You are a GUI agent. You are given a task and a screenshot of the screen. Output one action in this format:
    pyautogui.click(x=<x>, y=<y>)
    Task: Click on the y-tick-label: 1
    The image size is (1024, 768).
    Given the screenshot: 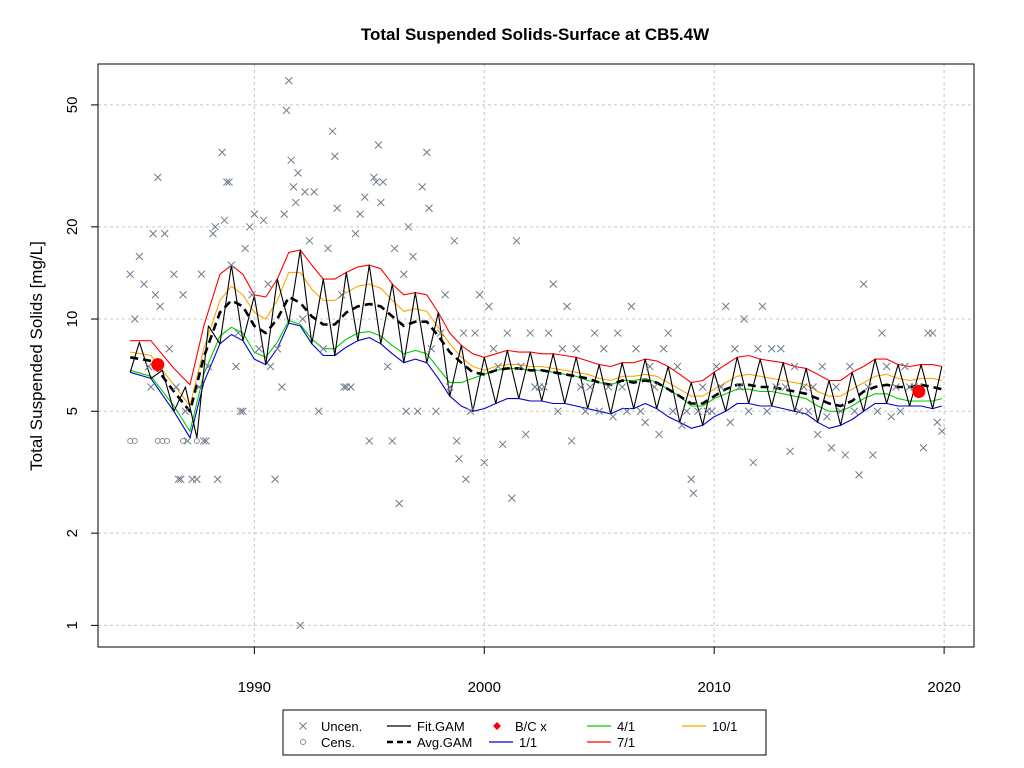 What is the action you would take?
    pyautogui.click(x=72, y=625)
    